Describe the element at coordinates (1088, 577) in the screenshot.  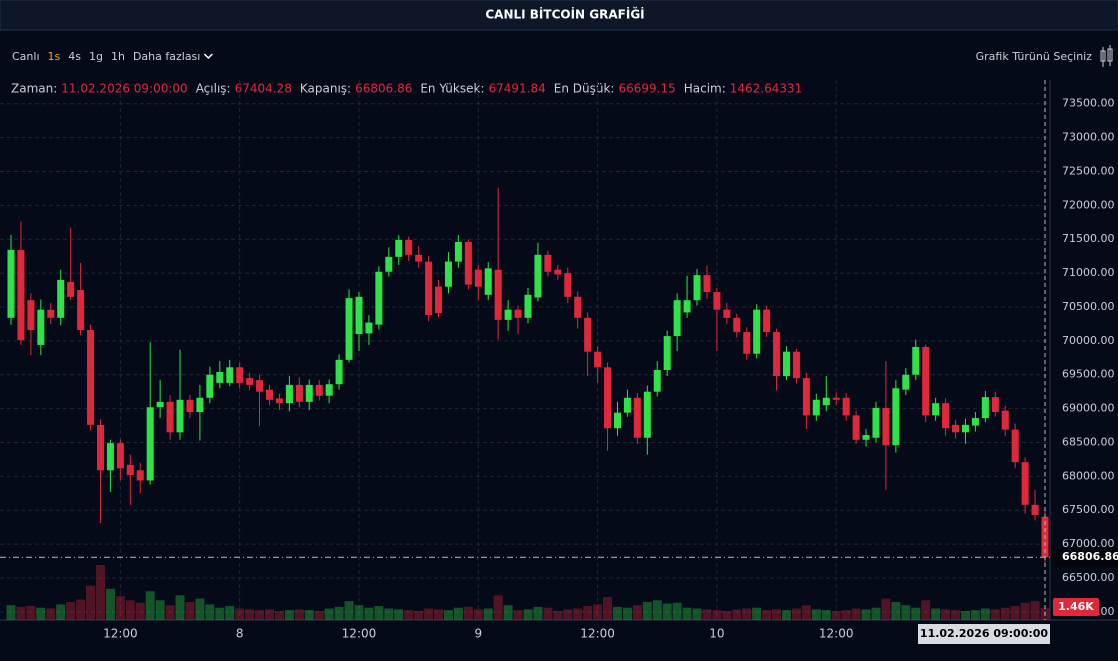
I see `y-tick-label: 66500.00` at that location.